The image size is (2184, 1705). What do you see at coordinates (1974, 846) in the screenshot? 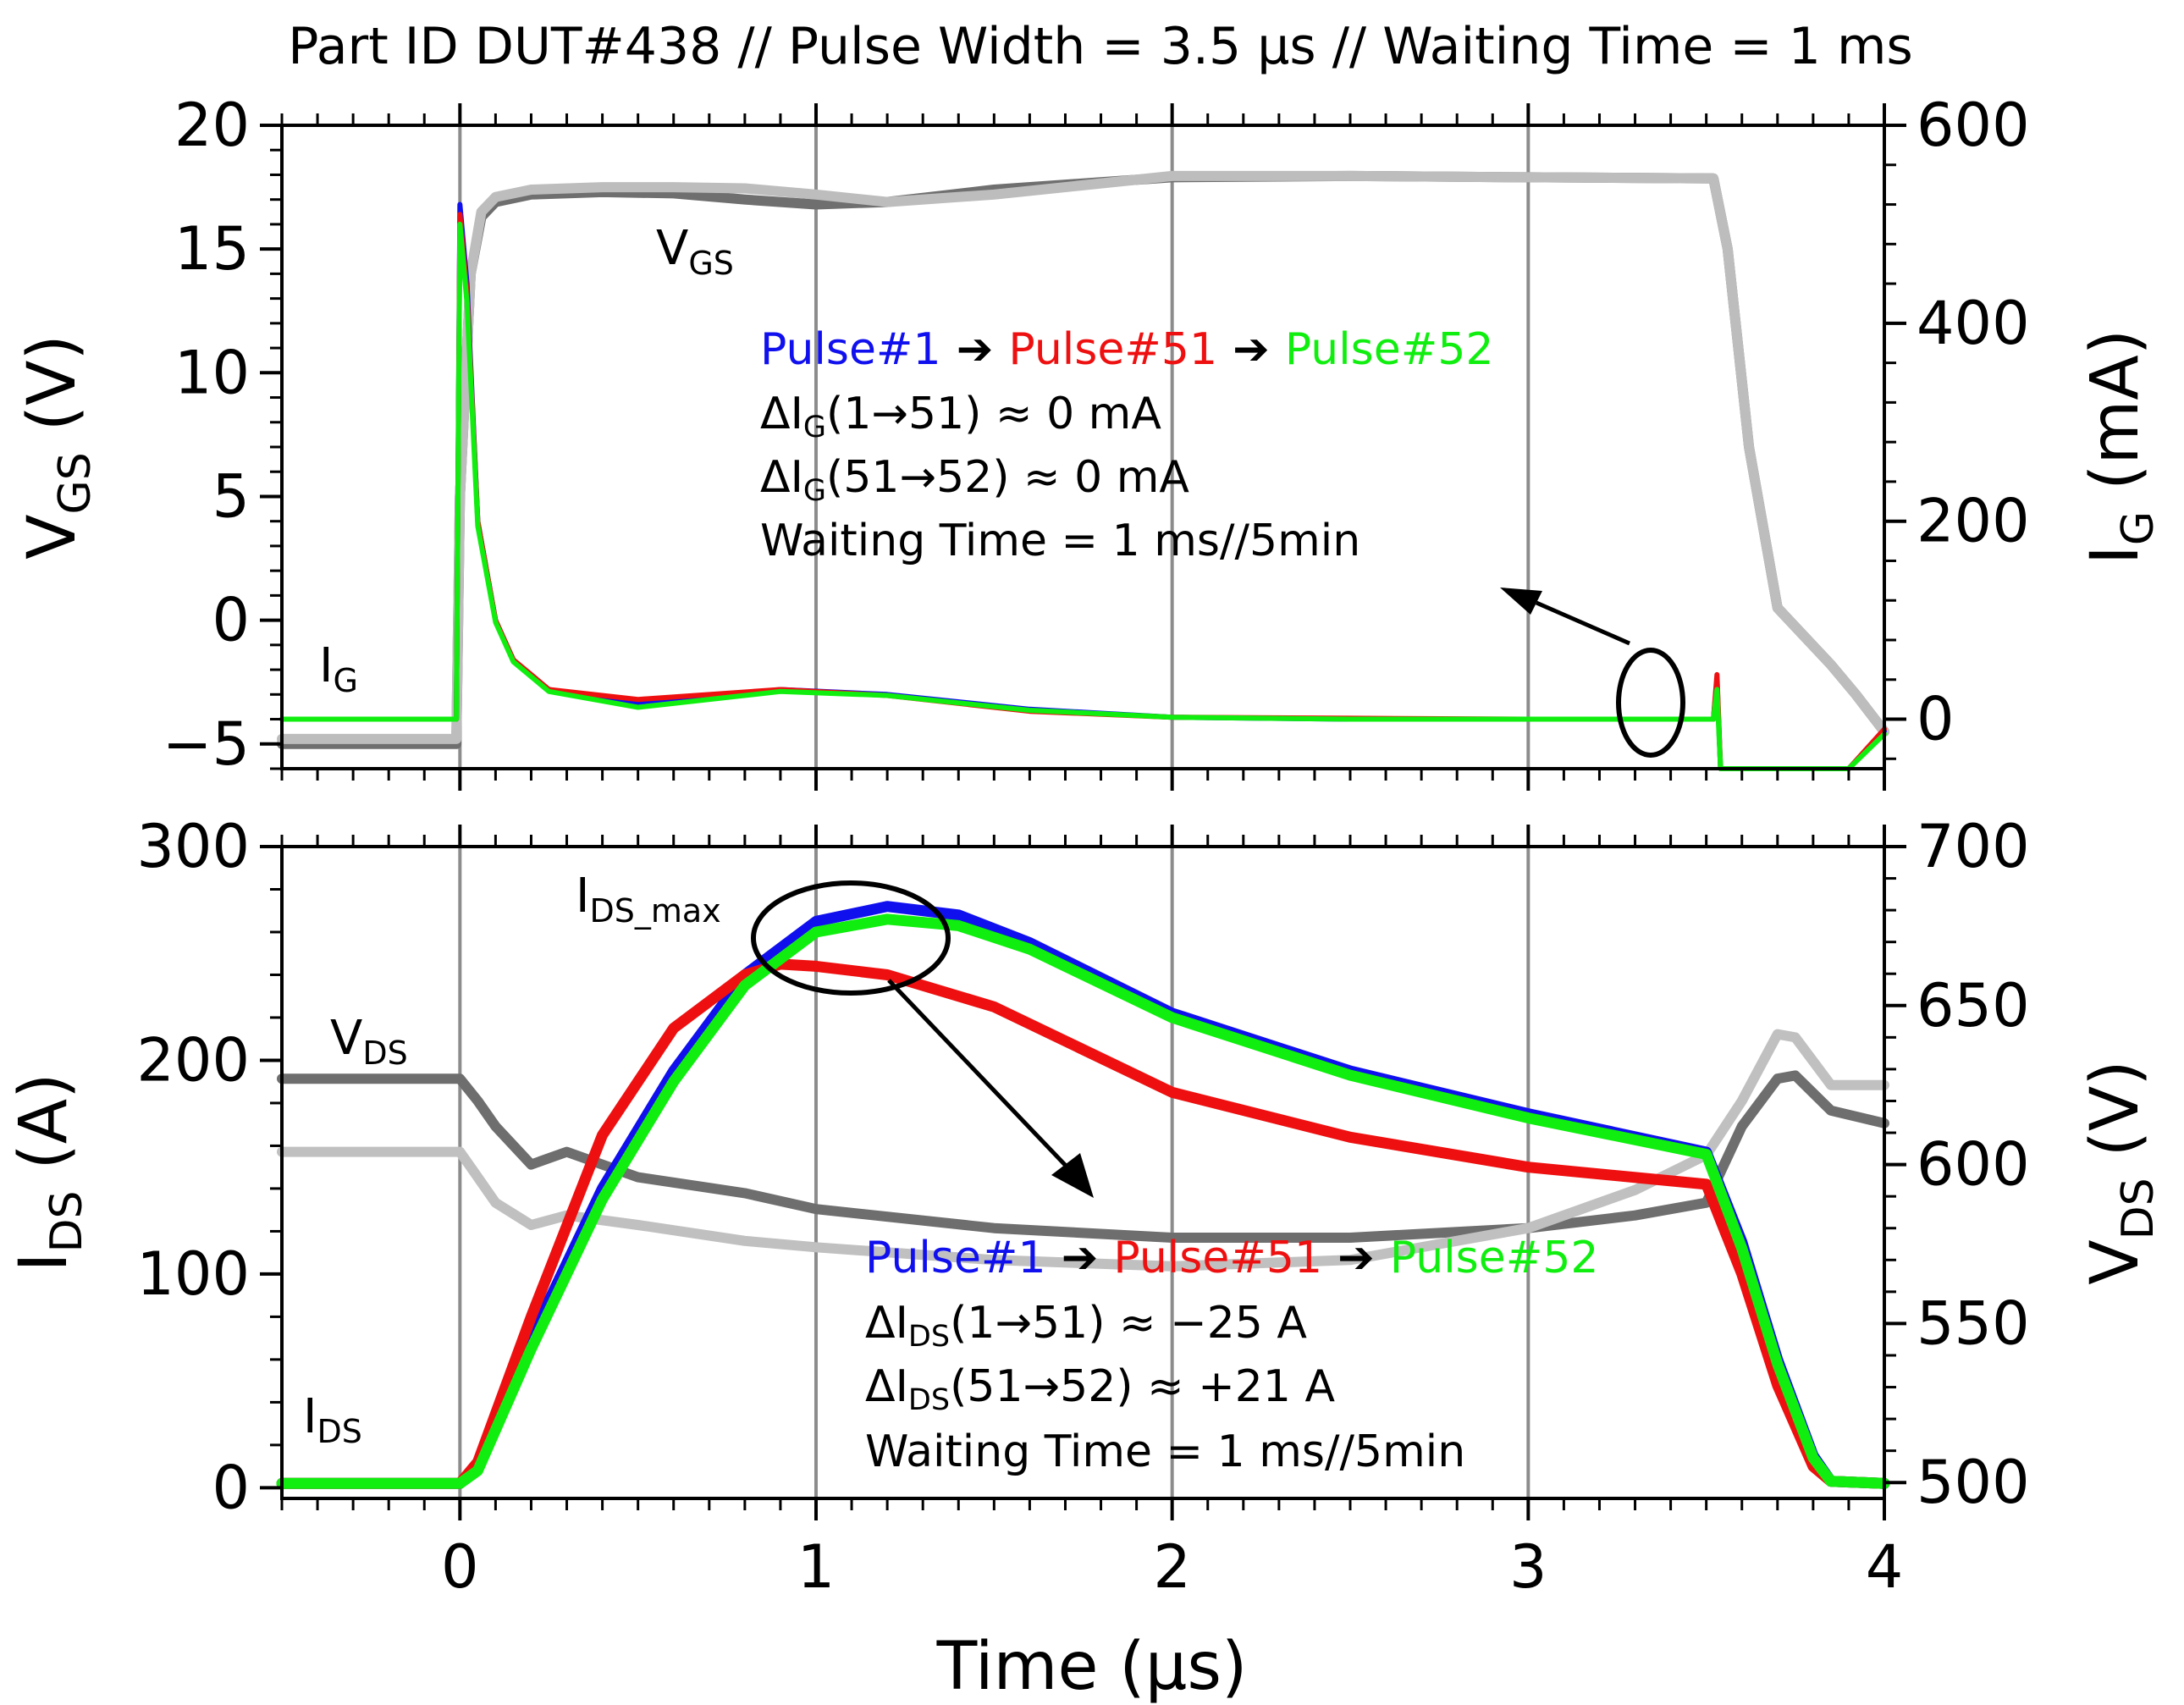
I see `bottom-right-y-tick-label: 700` at bounding box center [1974, 846].